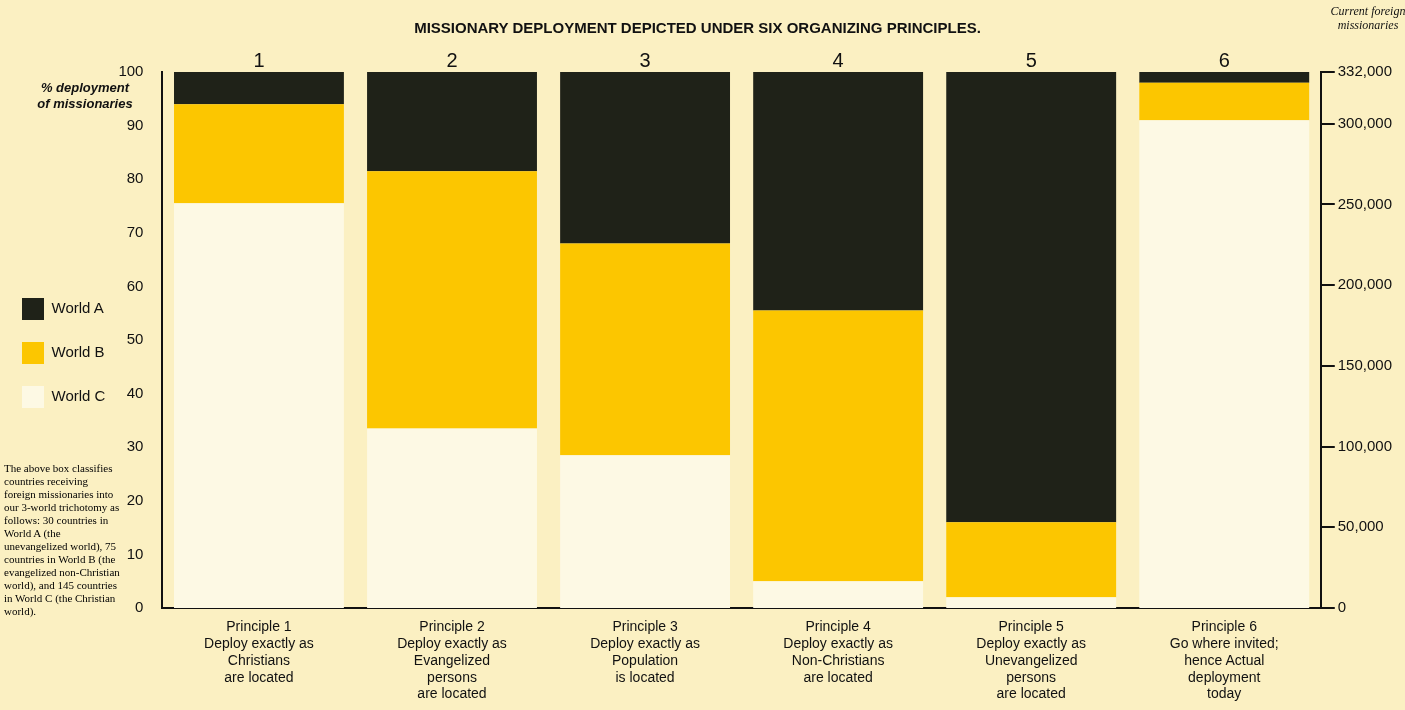 The image size is (1405, 710). I want to click on legend-label: World C, so click(78, 396).